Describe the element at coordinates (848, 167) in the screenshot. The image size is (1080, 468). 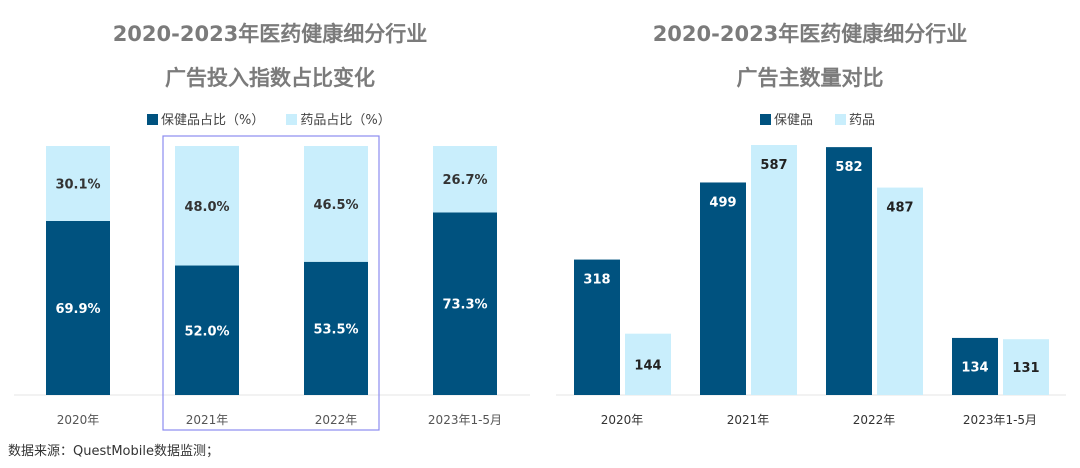
I see `data-label-health: 582` at that location.